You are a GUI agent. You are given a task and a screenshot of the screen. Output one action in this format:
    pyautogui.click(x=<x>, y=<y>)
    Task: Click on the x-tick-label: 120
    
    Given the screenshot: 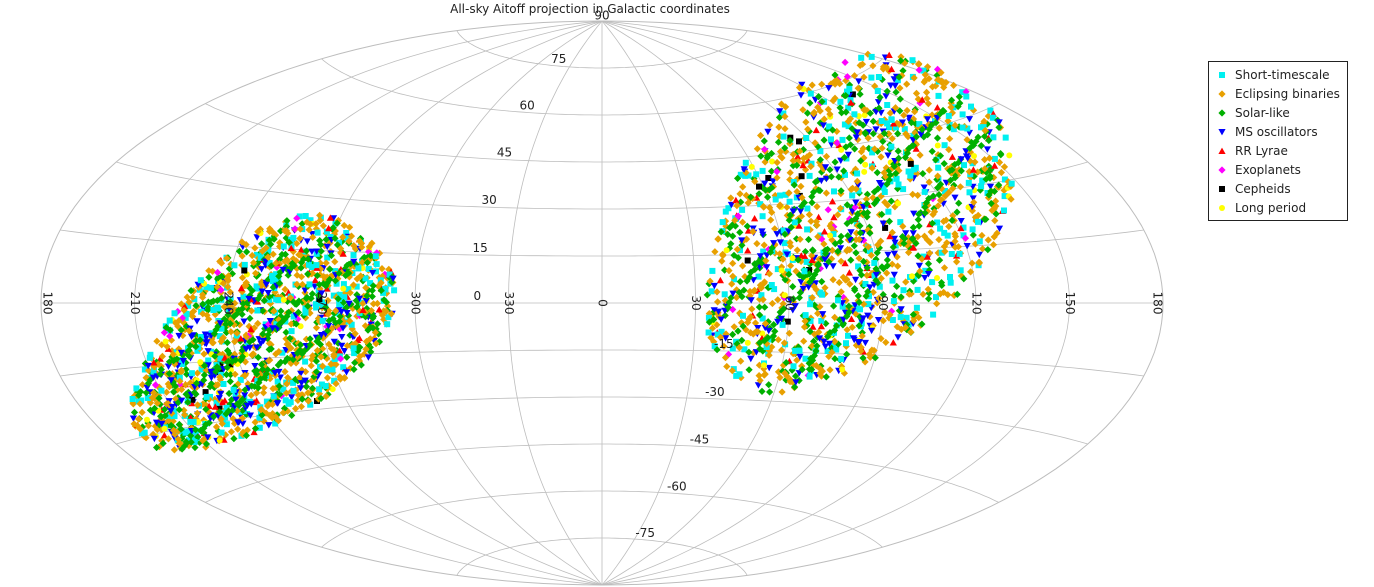 What is the action you would take?
    pyautogui.click(x=977, y=303)
    